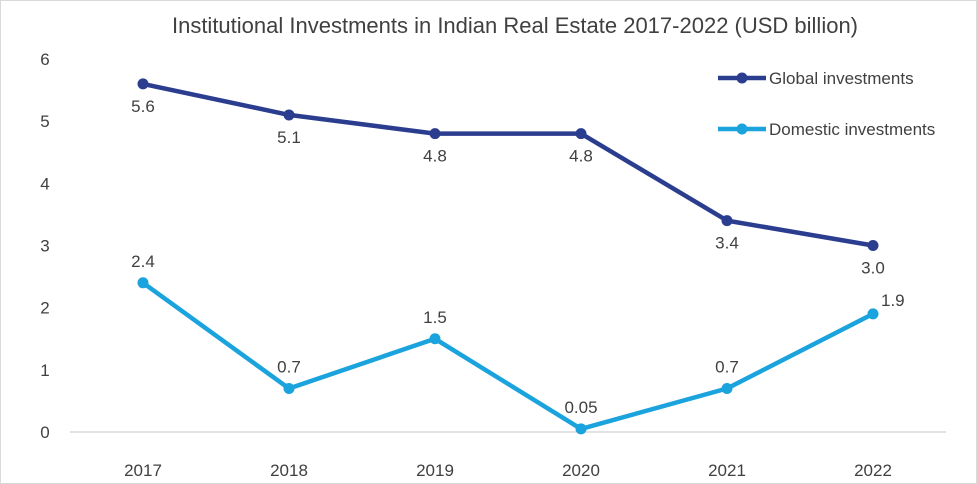  Describe the element at coordinates (580, 407) in the screenshot. I see `data-label: 0.05` at that location.